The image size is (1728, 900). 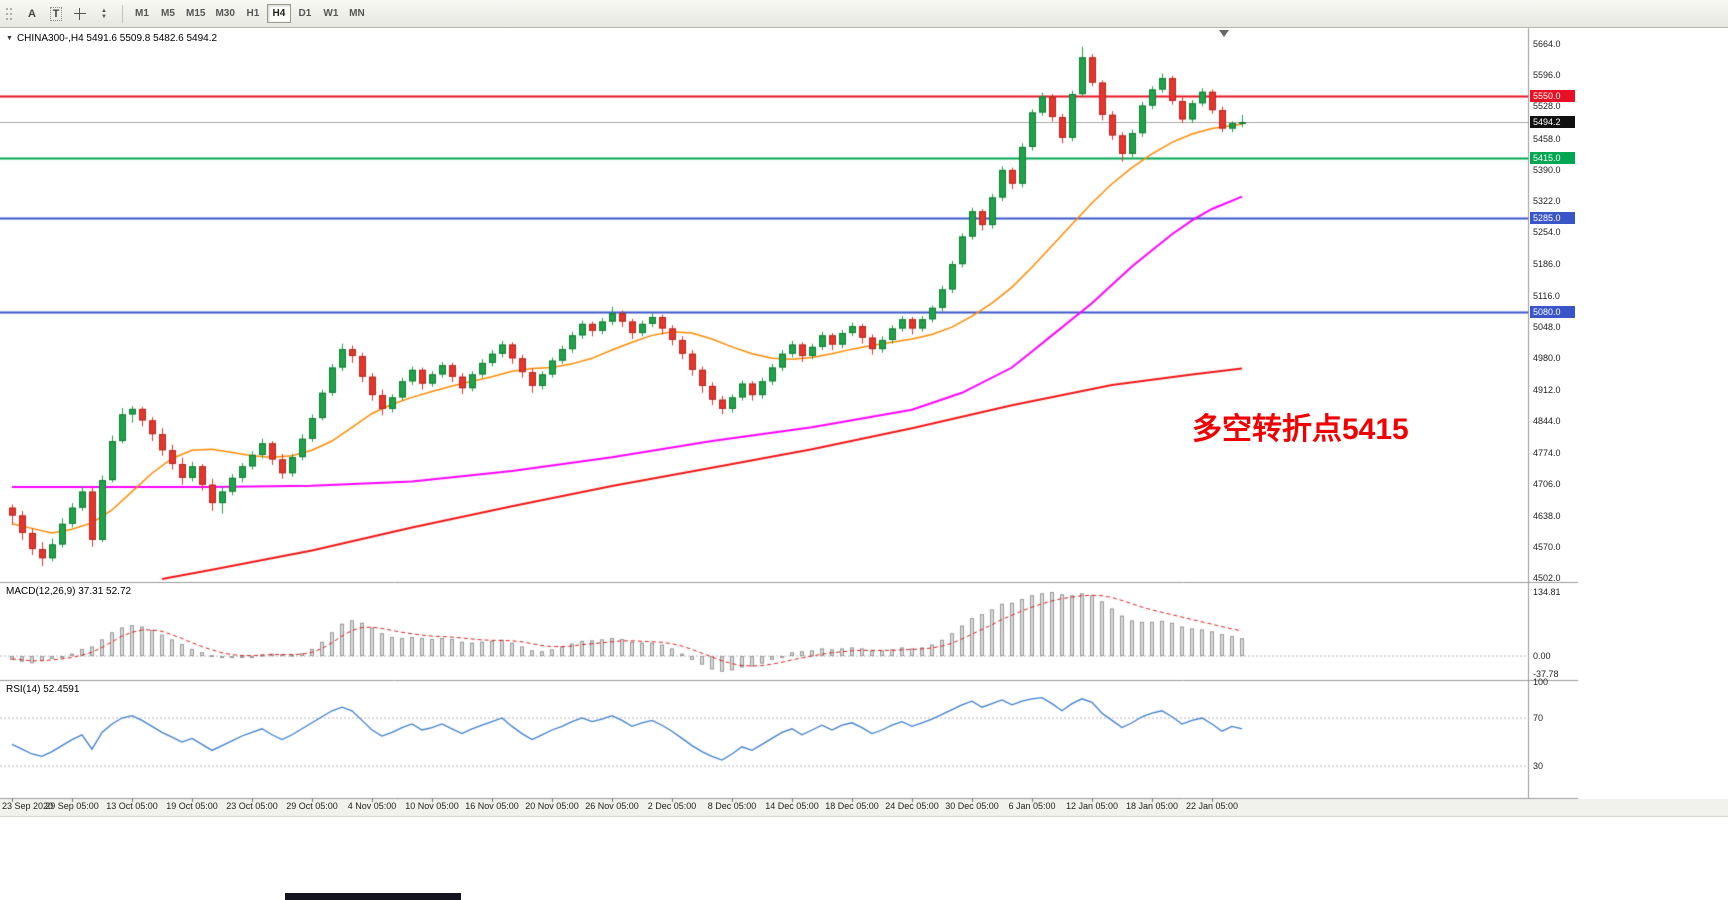 I want to click on up-down-arrows-icon: ▲ ▼, so click(x=104, y=13).